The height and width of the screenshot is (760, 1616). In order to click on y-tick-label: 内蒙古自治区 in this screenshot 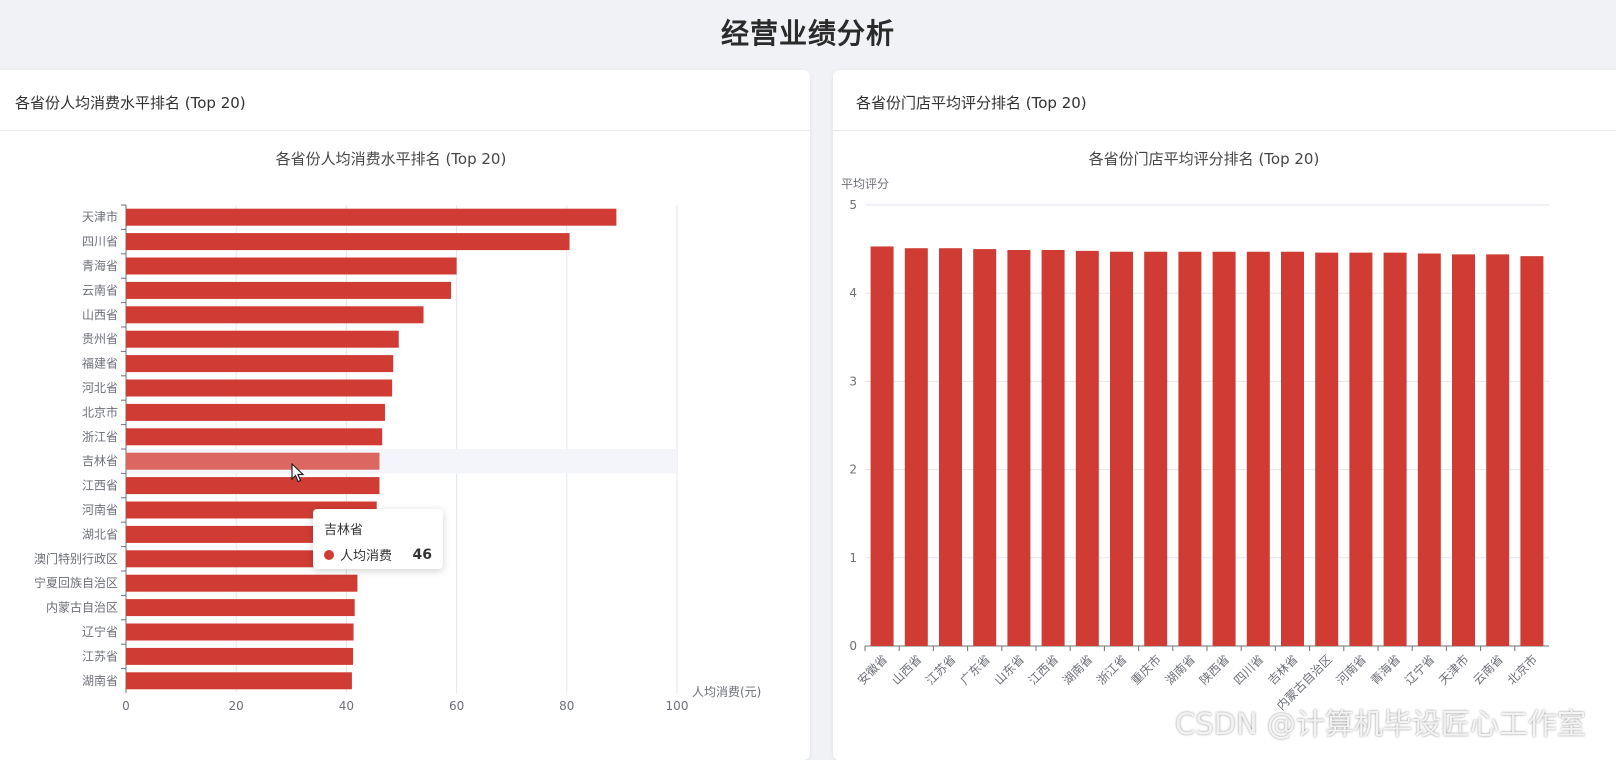, I will do `click(82, 607)`.